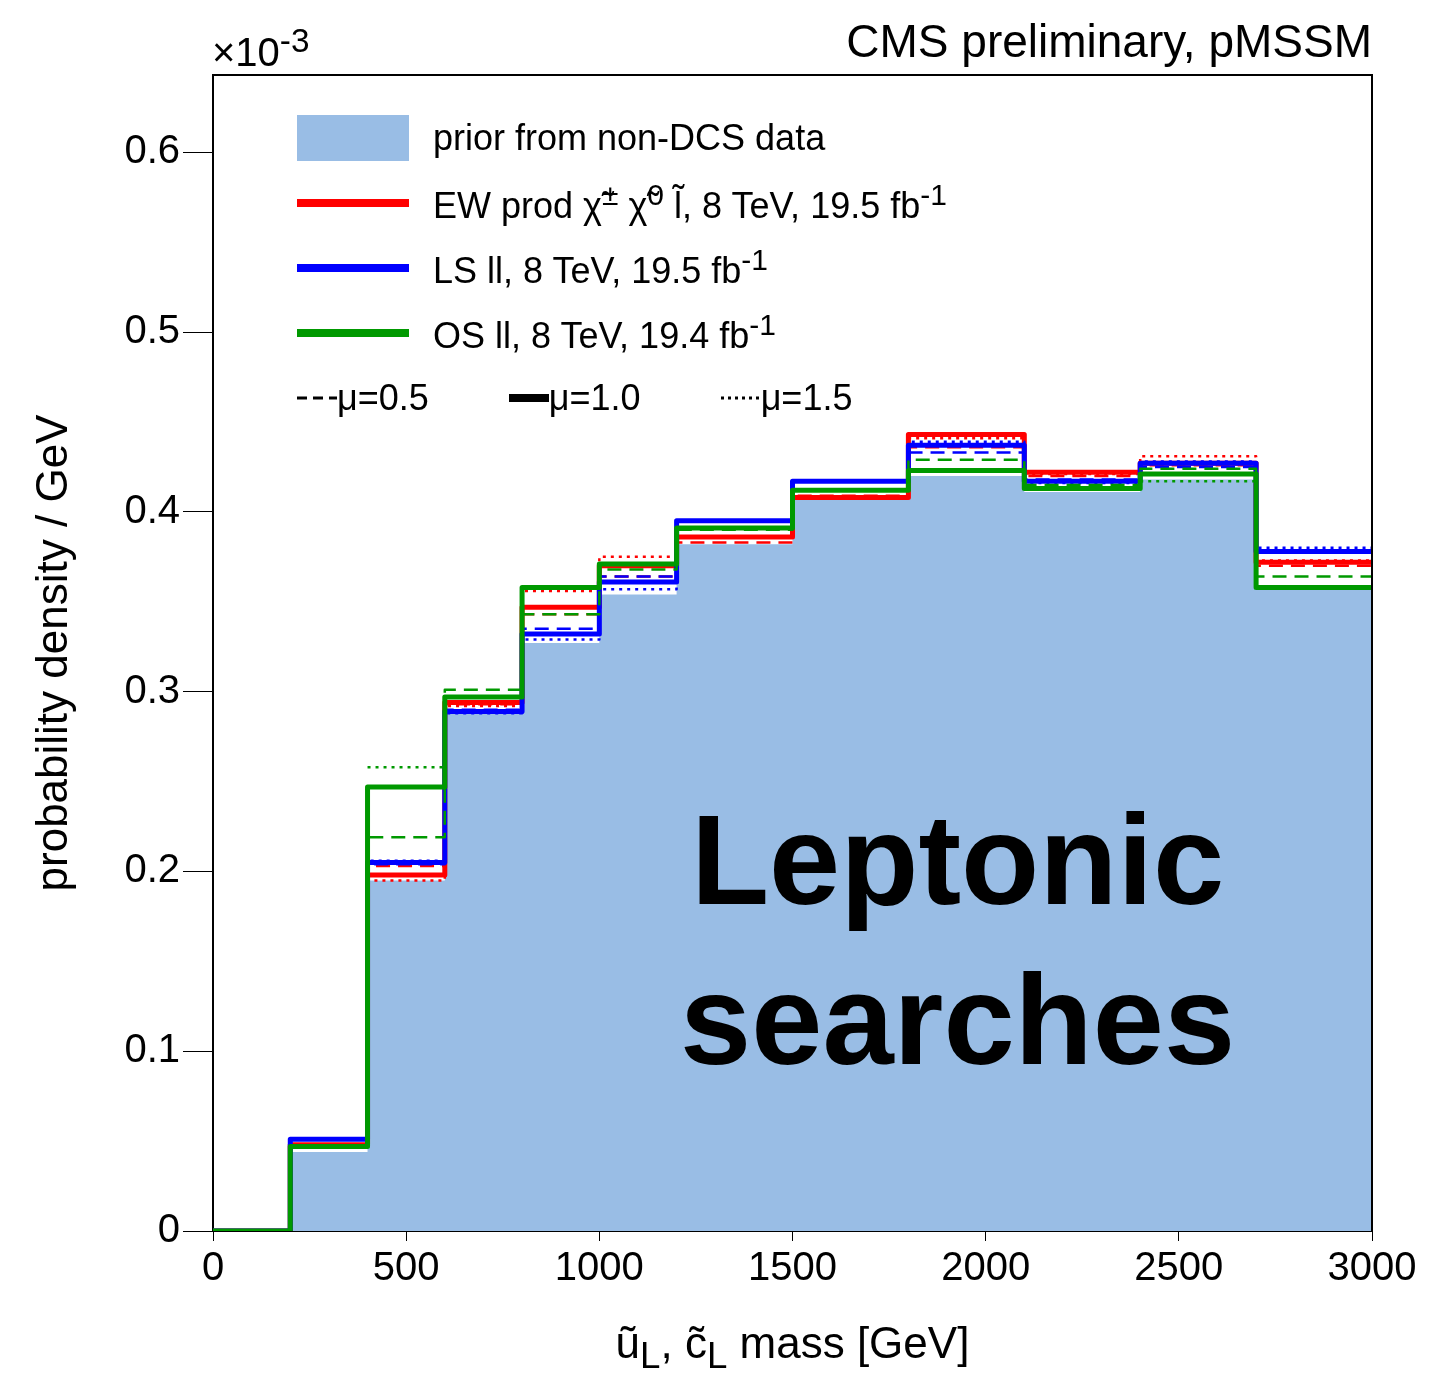 This screenshot has height=1384, width=1430. I want to click on legend-label: OS ll, 8 TeV, 19.4 fb$^{-1}$, so click(604, 332).